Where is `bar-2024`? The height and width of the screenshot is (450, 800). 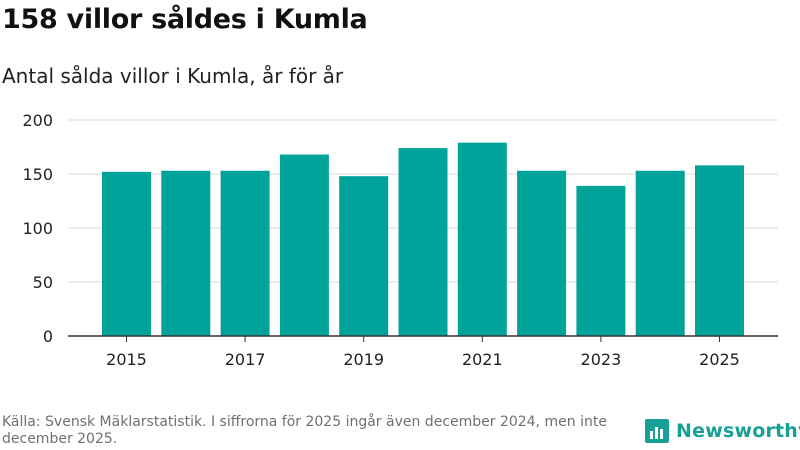 bar-2024 is located at coordinates (660, 253).